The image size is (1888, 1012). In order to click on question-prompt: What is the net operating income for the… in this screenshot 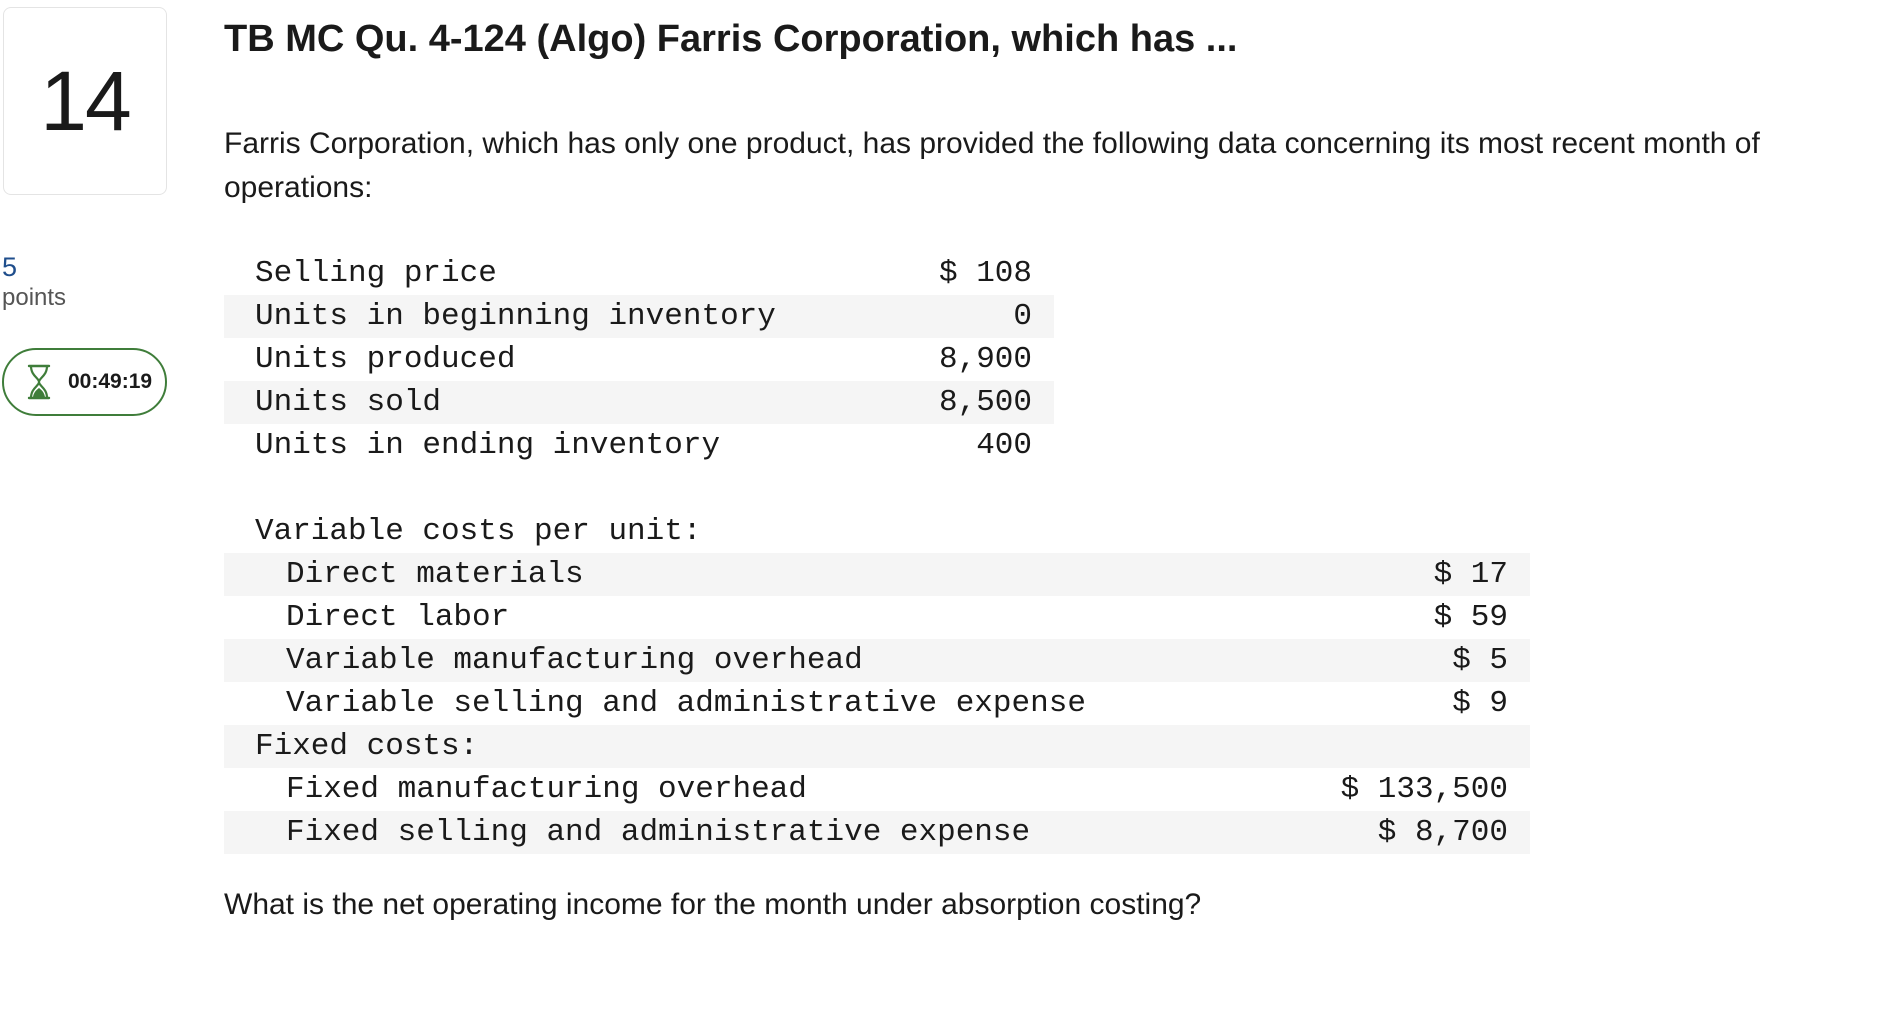, I will do `click(713, 904)`.